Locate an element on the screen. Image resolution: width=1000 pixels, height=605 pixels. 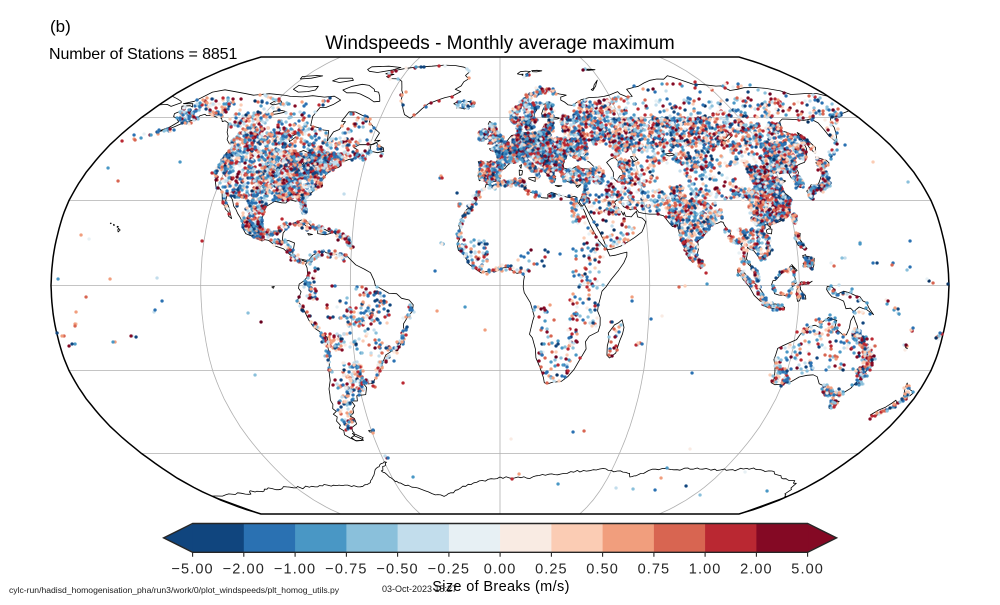
svg-text: 0.00 is located at coordinates (500, 569).